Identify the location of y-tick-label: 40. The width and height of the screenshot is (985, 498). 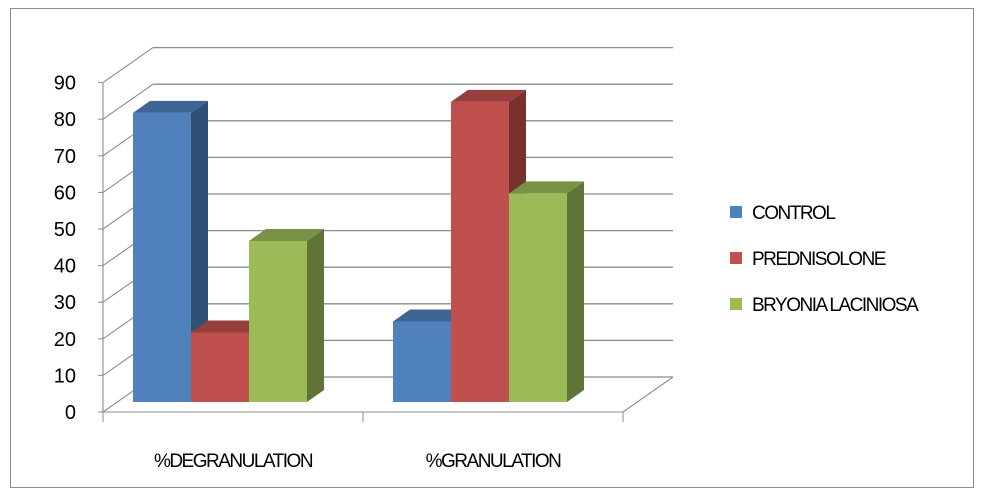
(65, 267).